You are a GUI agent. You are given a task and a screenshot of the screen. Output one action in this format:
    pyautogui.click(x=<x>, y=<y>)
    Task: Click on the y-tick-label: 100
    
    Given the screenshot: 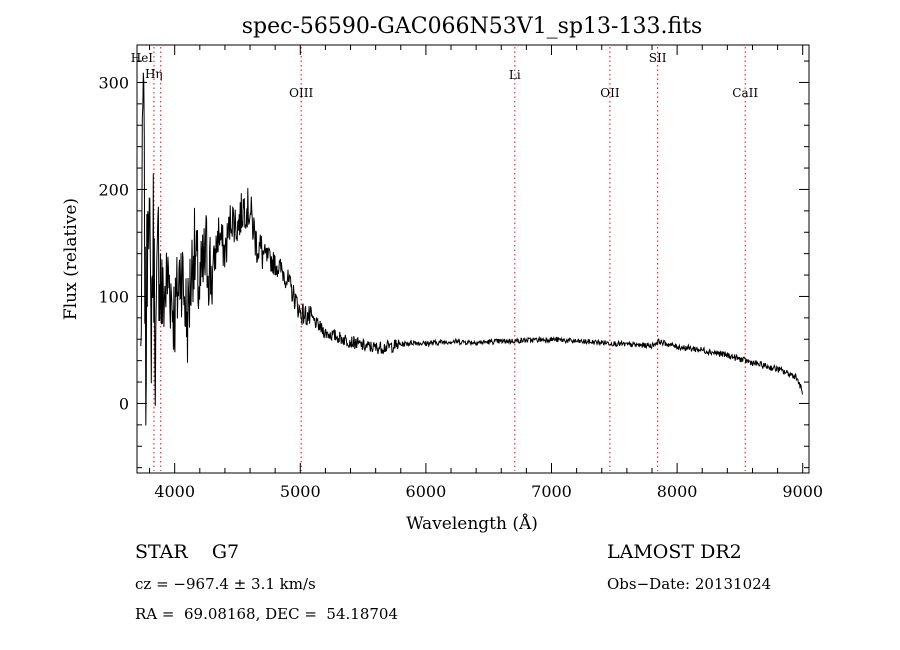 What is the action you would take?
    pyautogui.click(x=113, y=296)
    